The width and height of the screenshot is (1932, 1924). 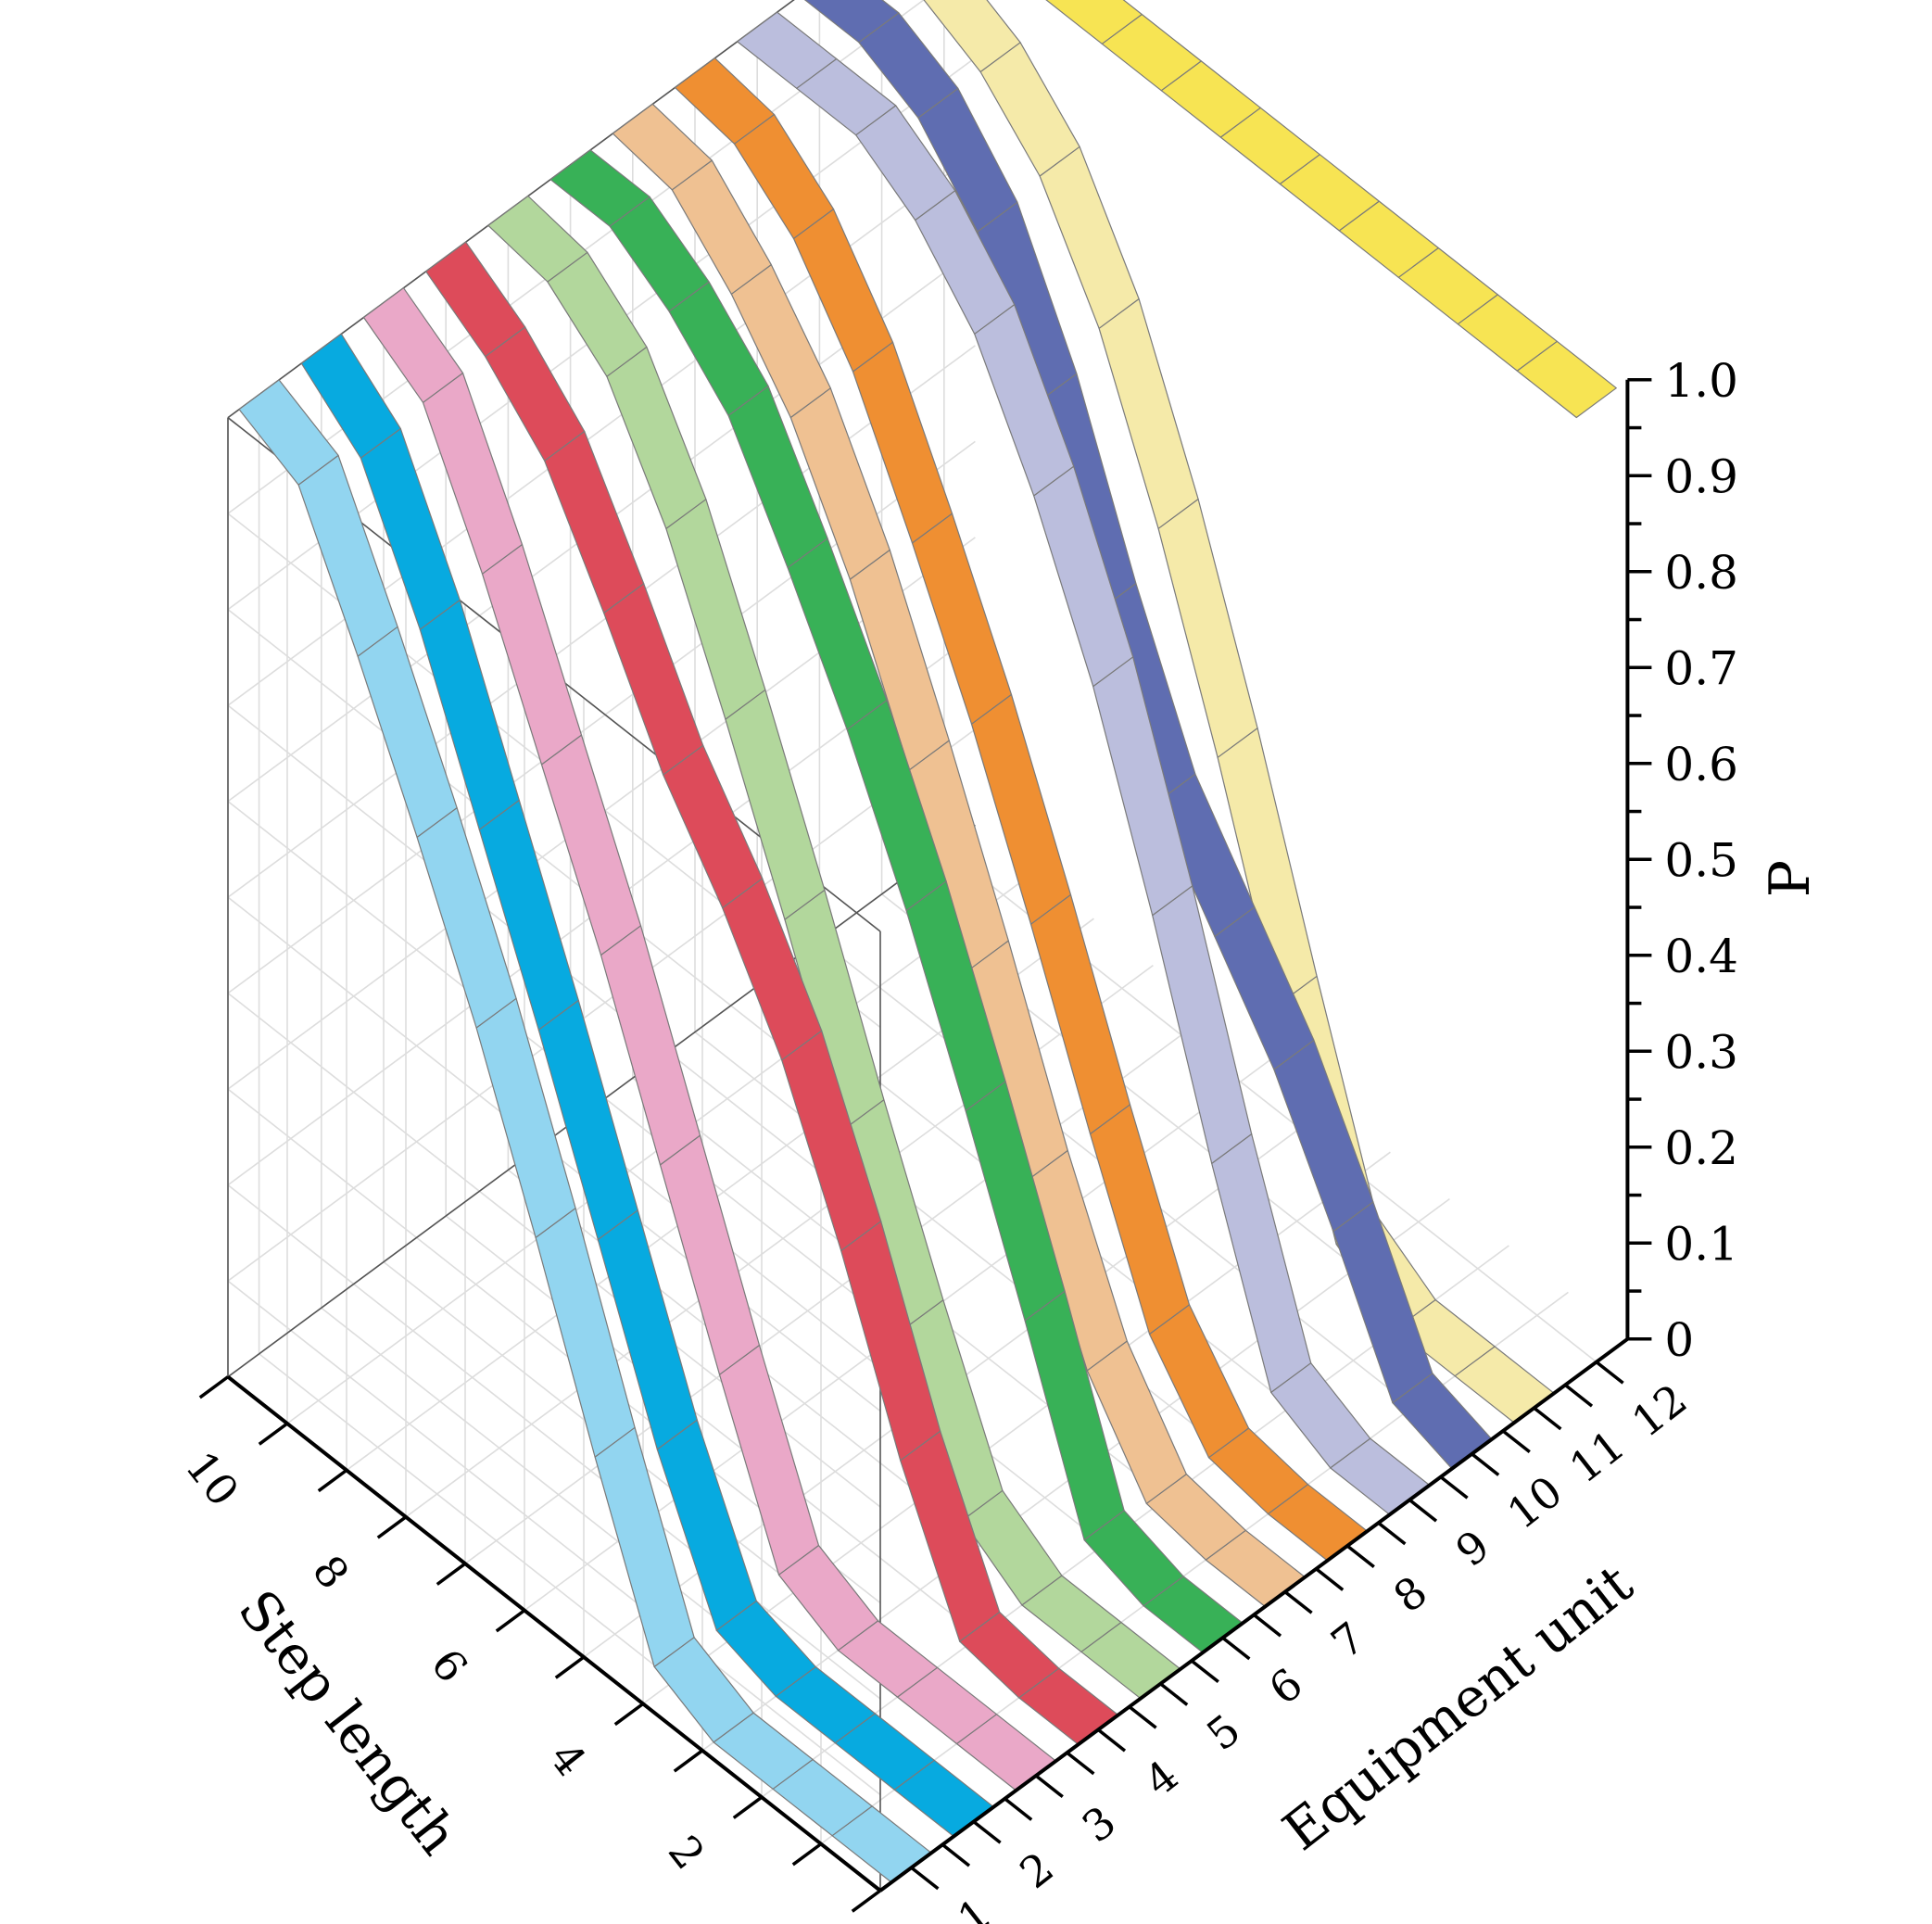 What do you see at coordinates (1701, 476) in the screenshot?
I see `z-tick-label: 0.9` at bounding box center [1701, 476].